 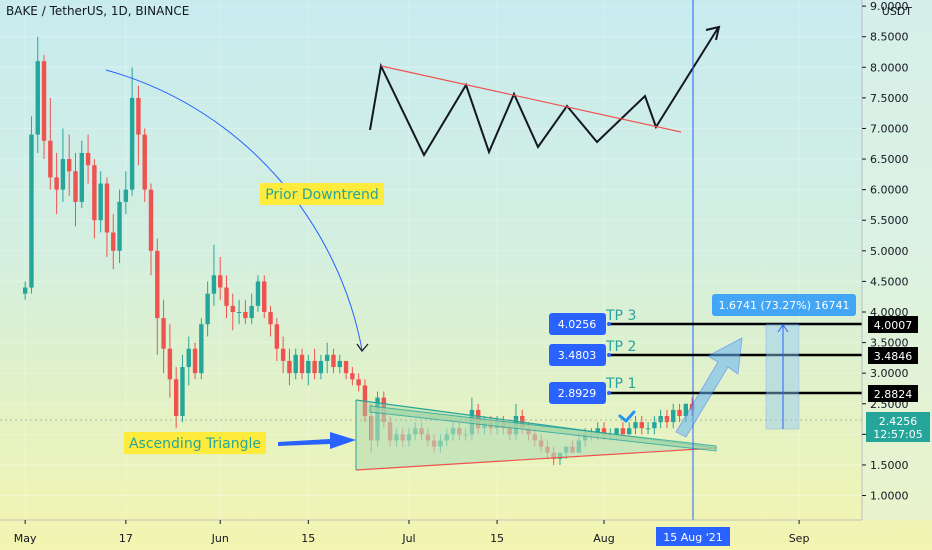 What do you see at coordinates (898, 421) in the screenshot?
I see `current-price-text: 2.4256` at bounding box center [898, 421].